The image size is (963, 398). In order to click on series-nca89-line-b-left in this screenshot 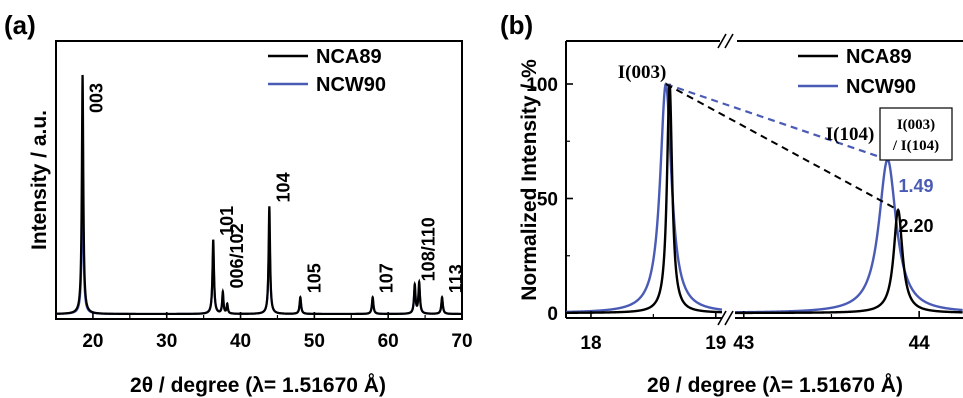, I will do `click(644, 198)`.